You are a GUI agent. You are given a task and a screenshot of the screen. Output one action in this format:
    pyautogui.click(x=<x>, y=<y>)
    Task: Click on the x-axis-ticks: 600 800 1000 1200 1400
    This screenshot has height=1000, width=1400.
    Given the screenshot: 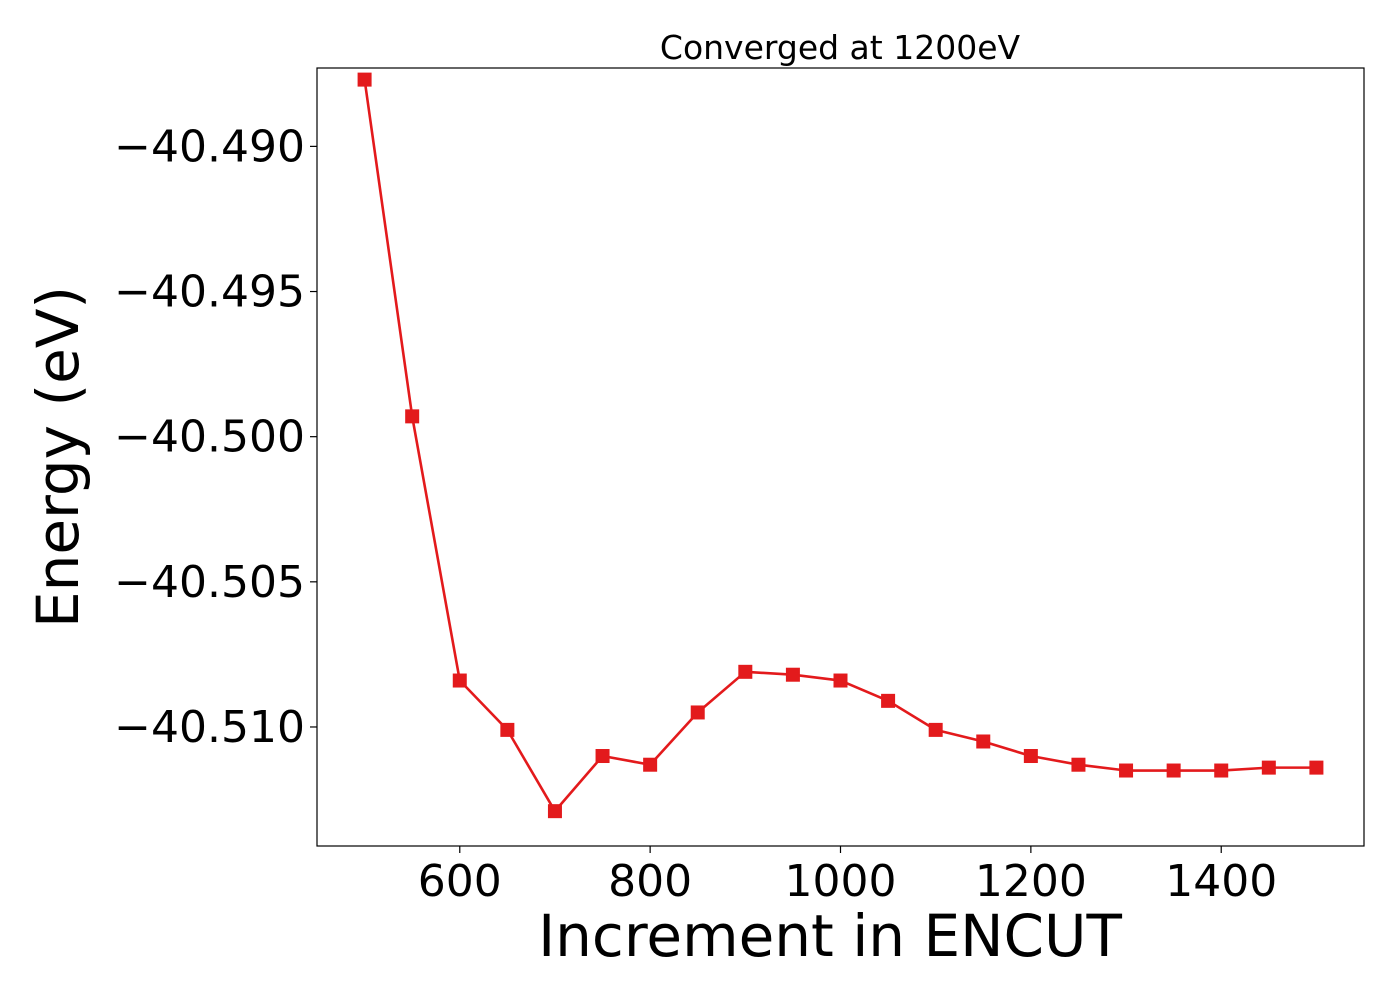 What is the action you would take?
    pyautogui.click(x=847, y=876)
    